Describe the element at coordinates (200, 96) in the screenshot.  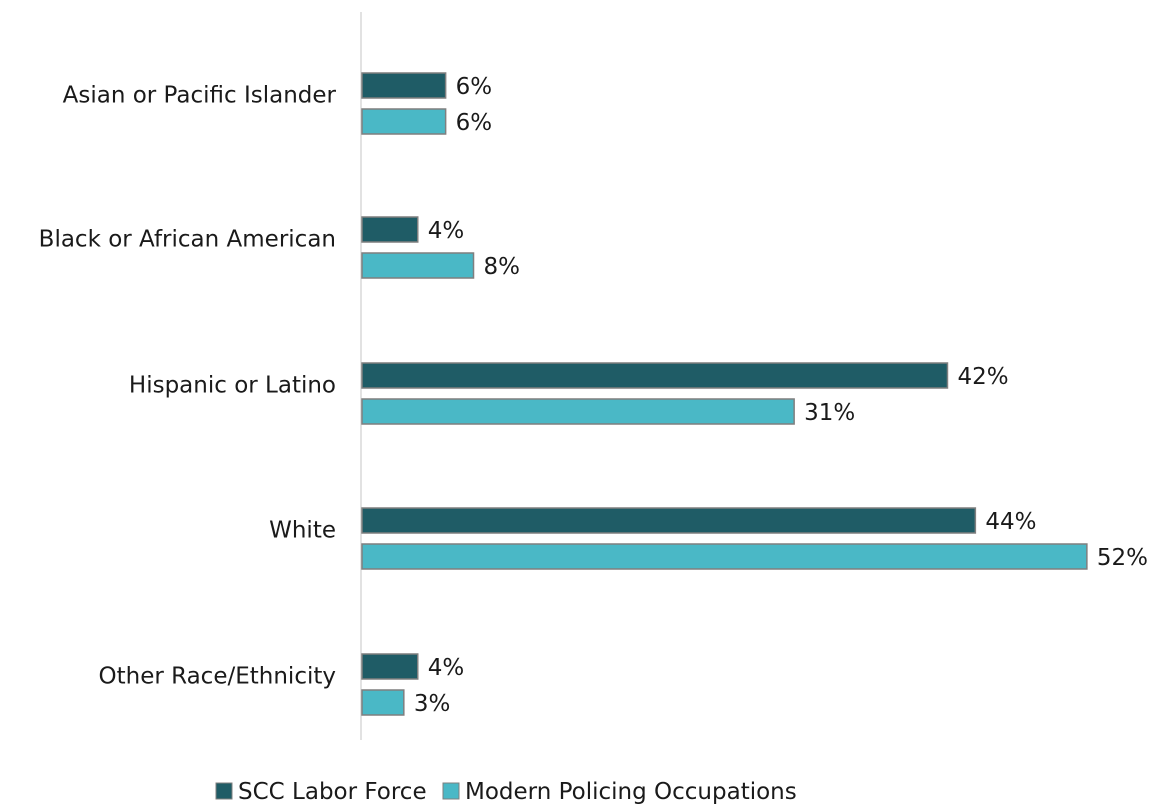
I see `category-label-asian-or-pacific-islander: Asian or Pacific Islander` at that location.